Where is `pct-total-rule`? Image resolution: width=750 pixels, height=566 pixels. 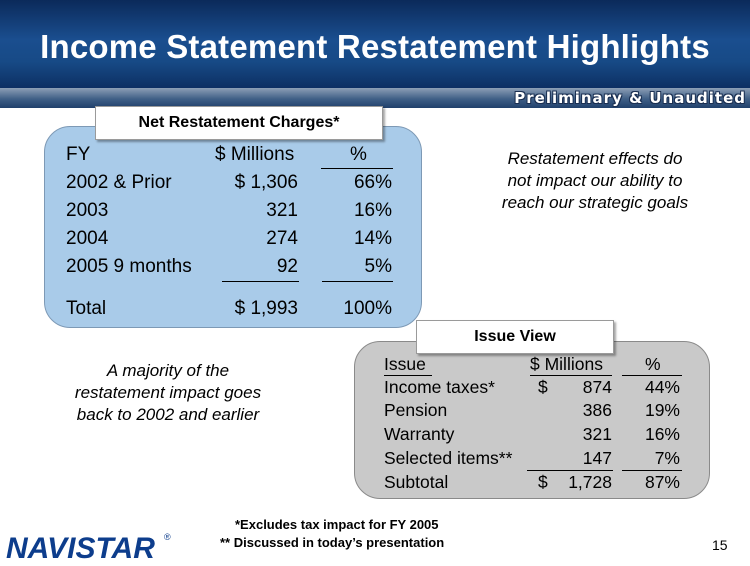
pct-total-rule is located at coordinates (357, 281).